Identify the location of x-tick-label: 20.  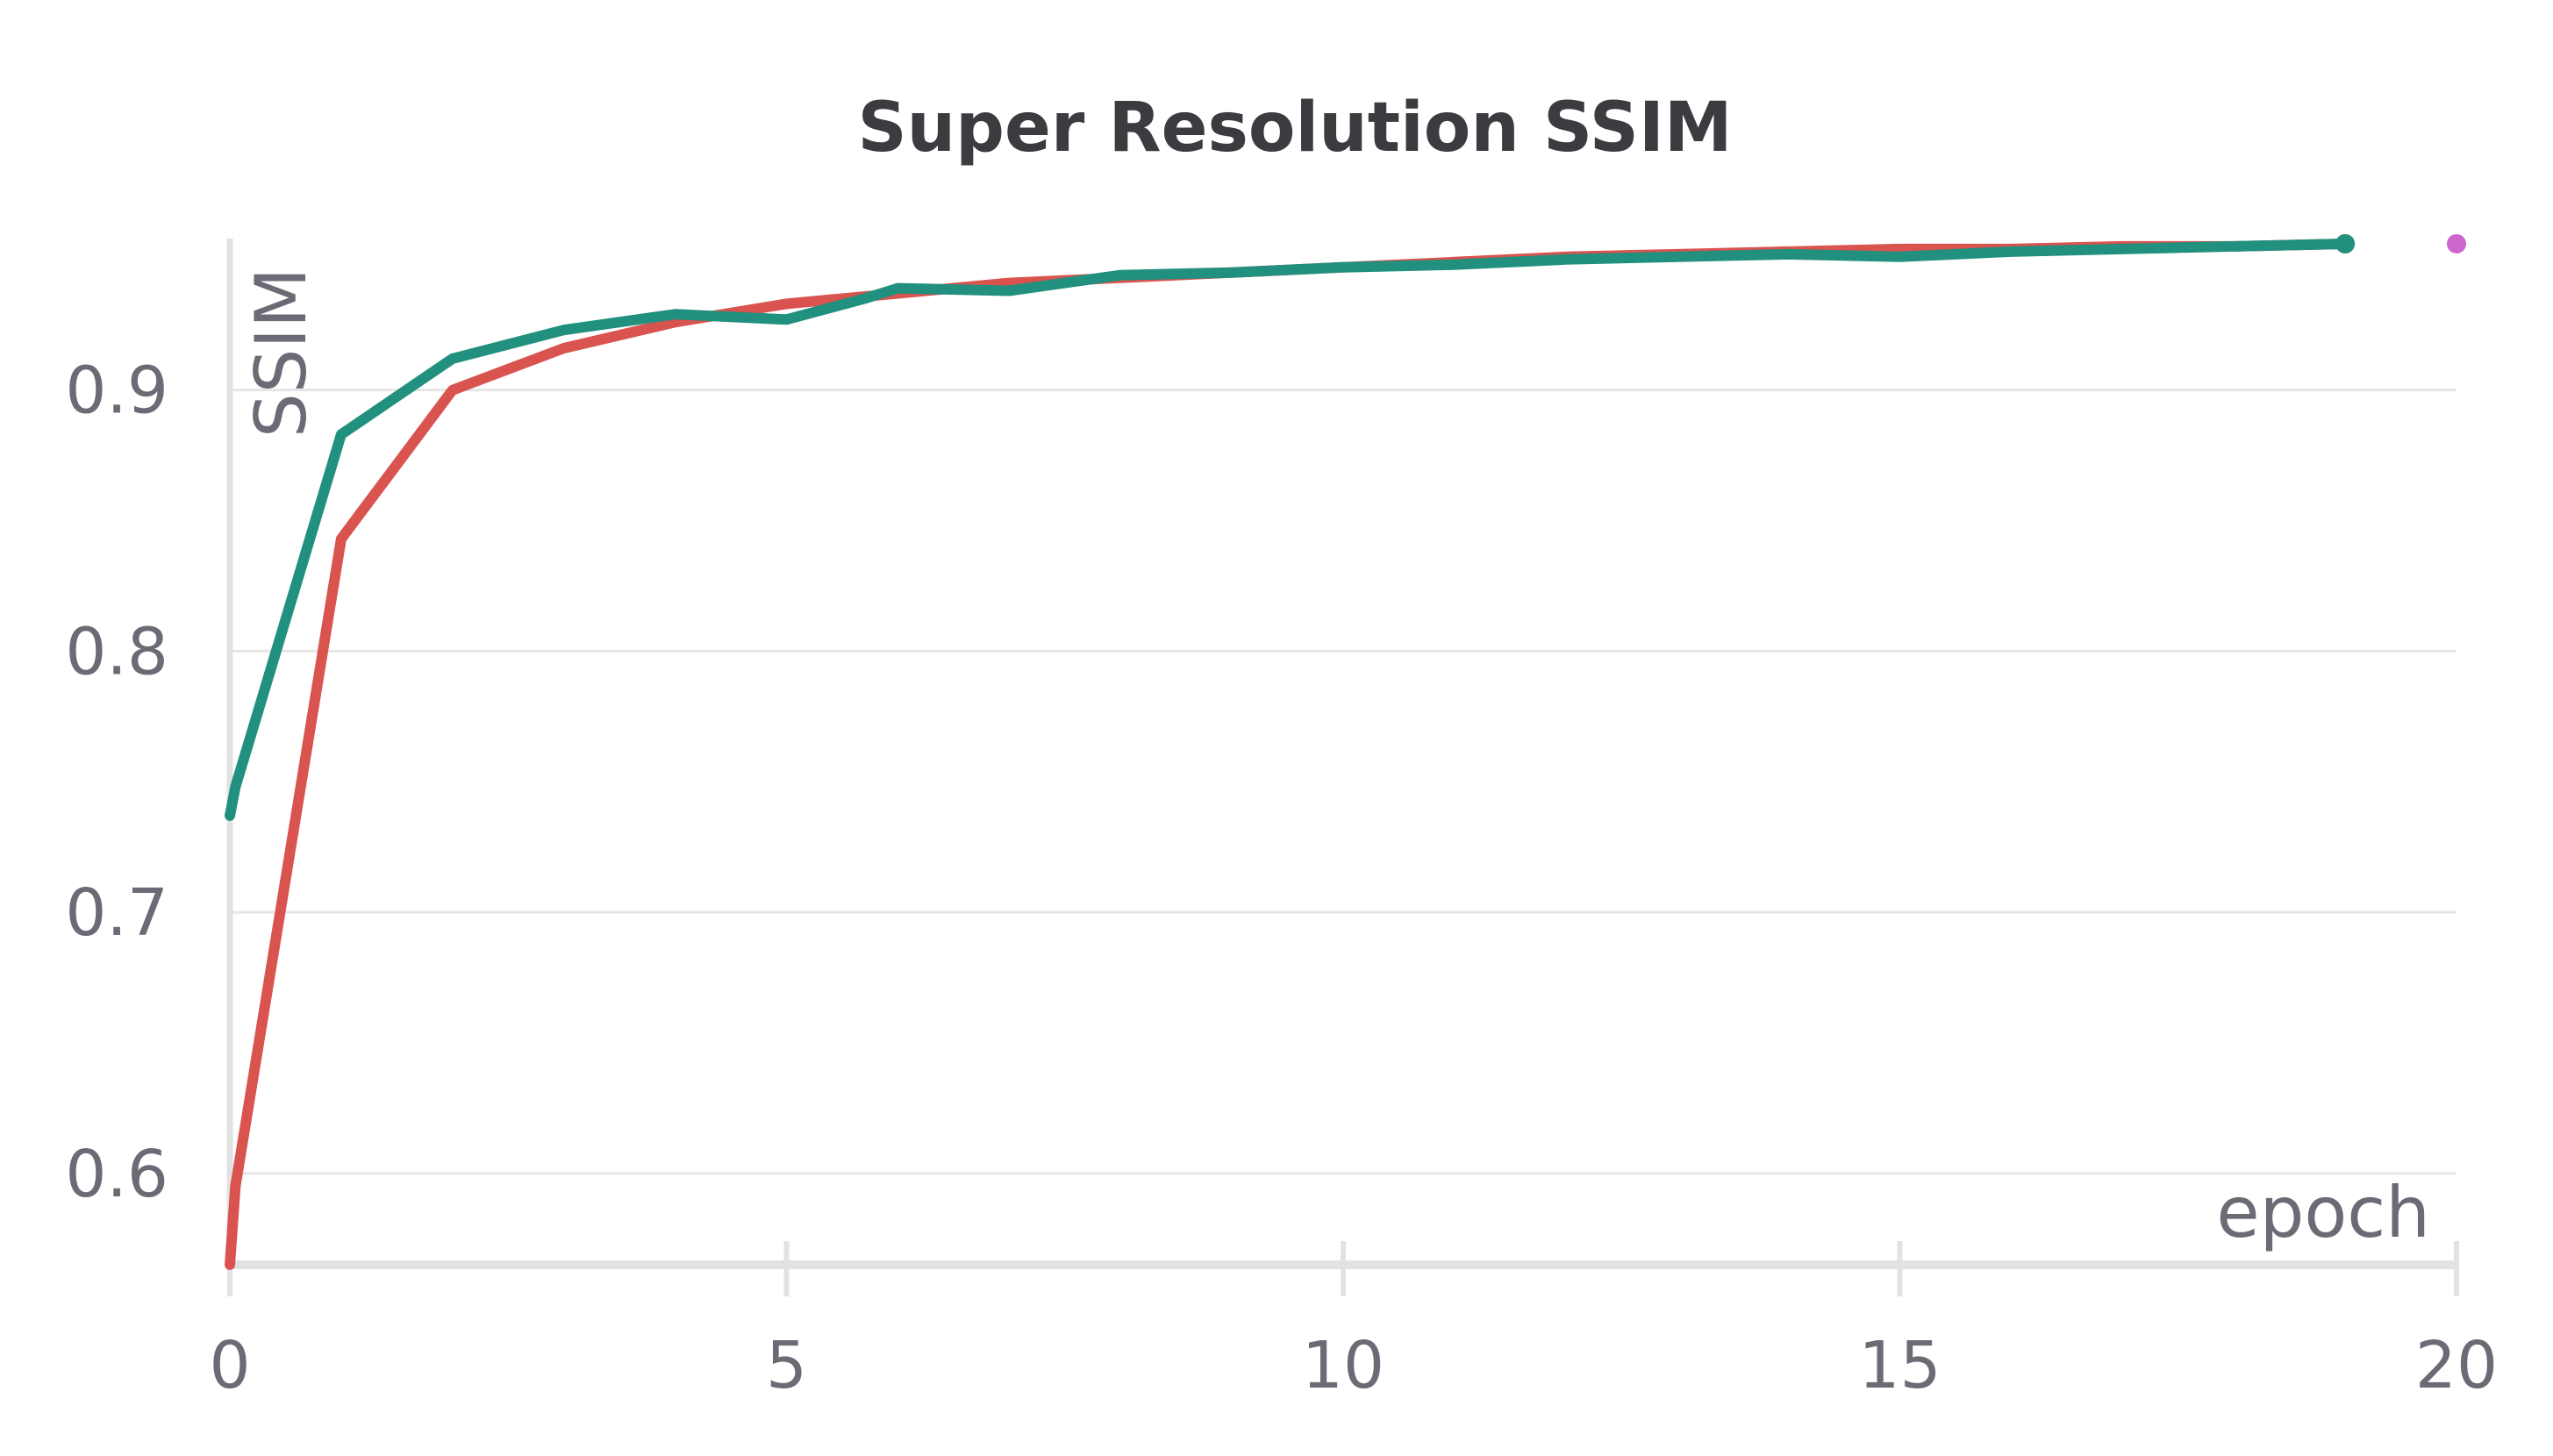
(2456, 1365).